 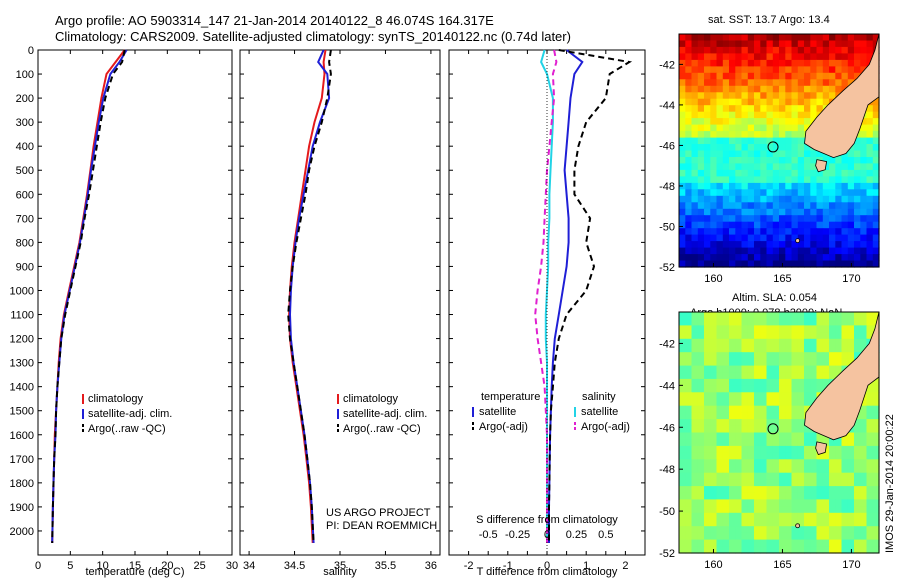 I want to click on y-tick-label: -46, so click(x=667, y=428).